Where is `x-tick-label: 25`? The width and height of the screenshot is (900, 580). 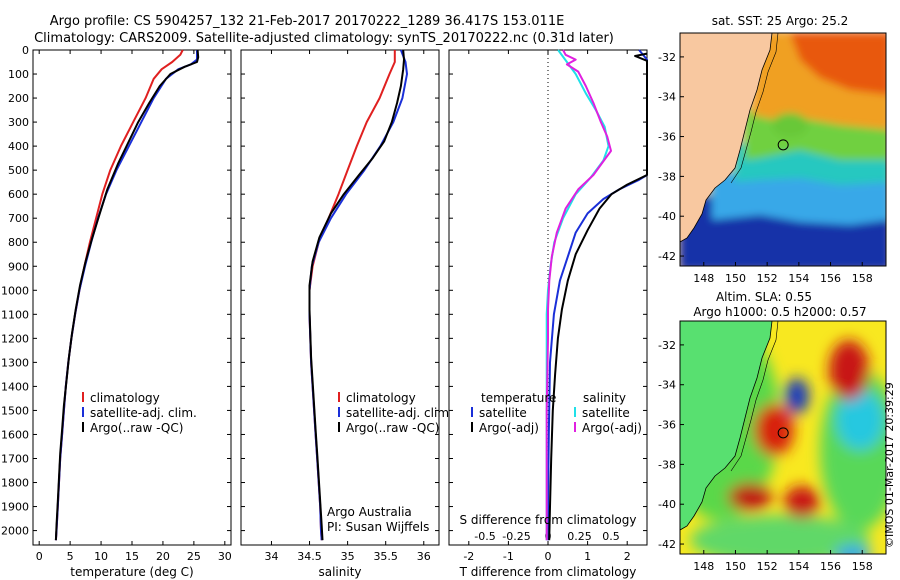 x-tick-label: 25 is located at coordinates (194, 556).